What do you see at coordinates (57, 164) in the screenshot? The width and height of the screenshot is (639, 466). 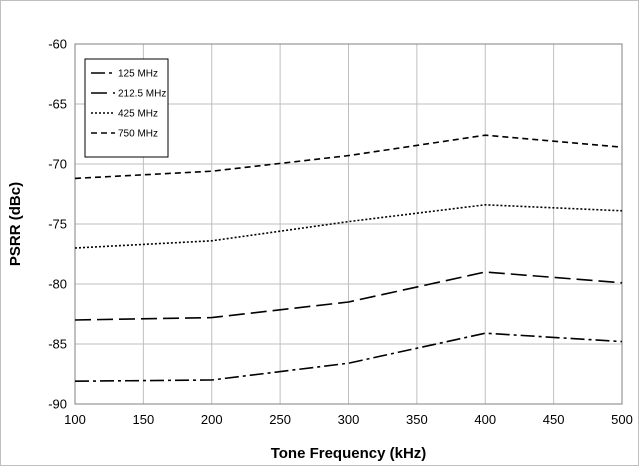 I see `y-tick-label: -70` at bounding box center [57, 164].